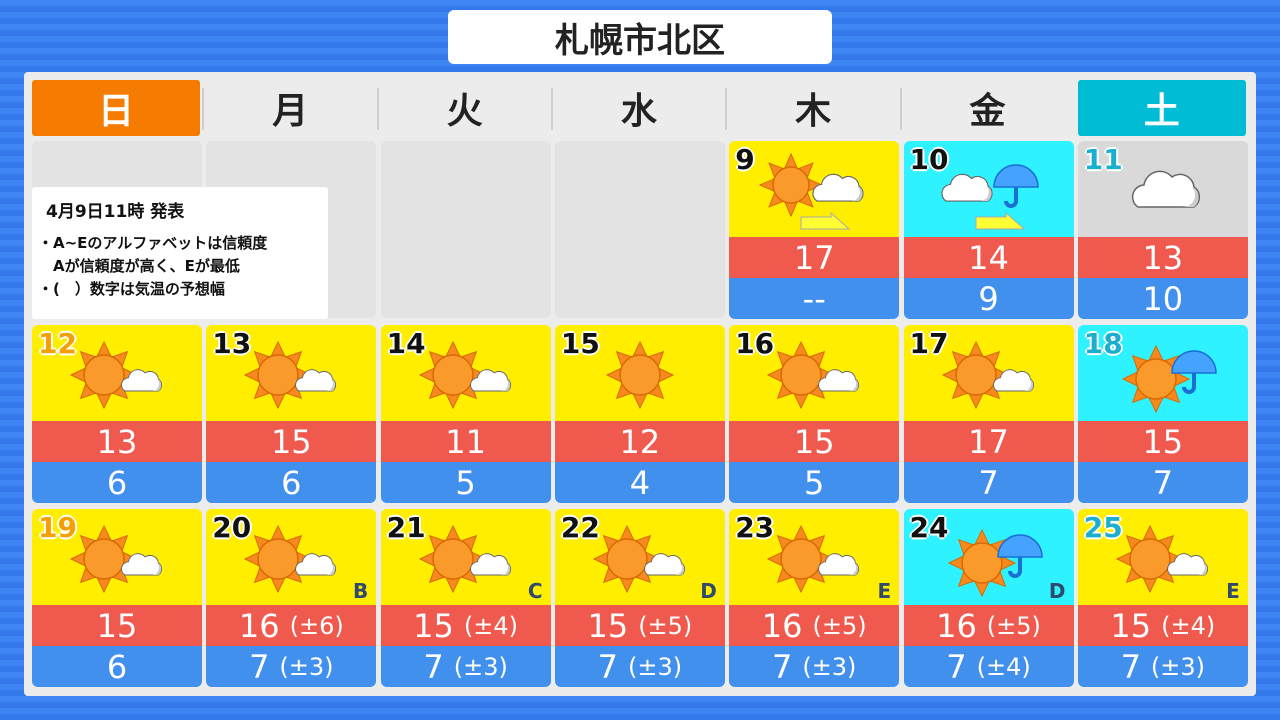 The image size is (1280, 720). I want to click on note-line: ・A~Eのアルファベットは信頼度, so click(153, 243).